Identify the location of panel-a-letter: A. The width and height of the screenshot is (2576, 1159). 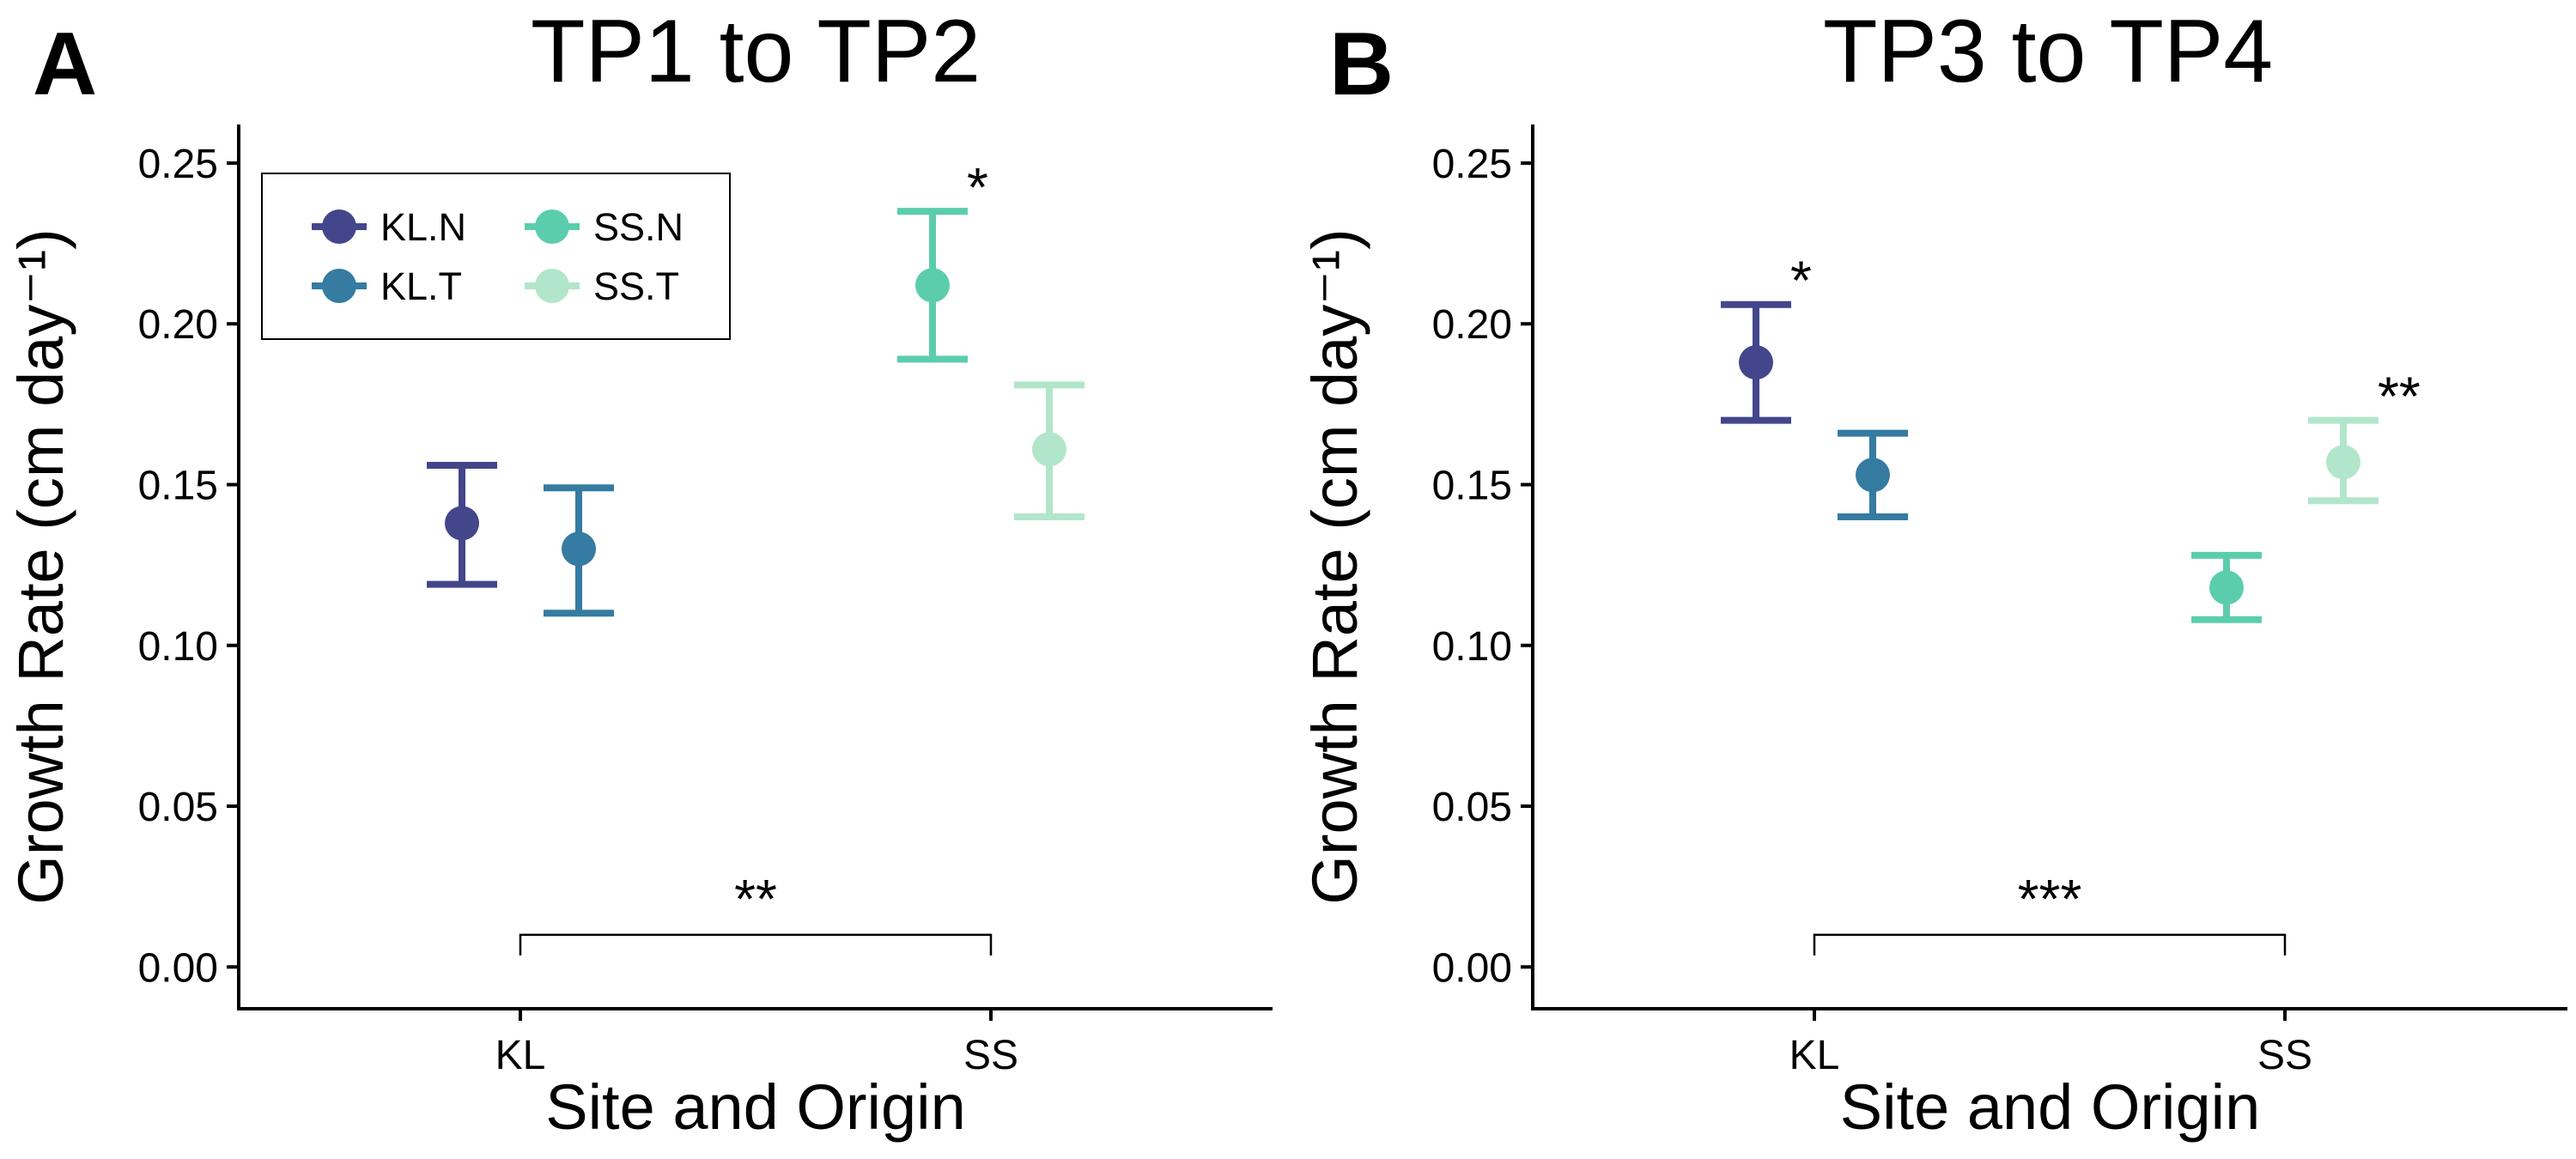
(65, 65).